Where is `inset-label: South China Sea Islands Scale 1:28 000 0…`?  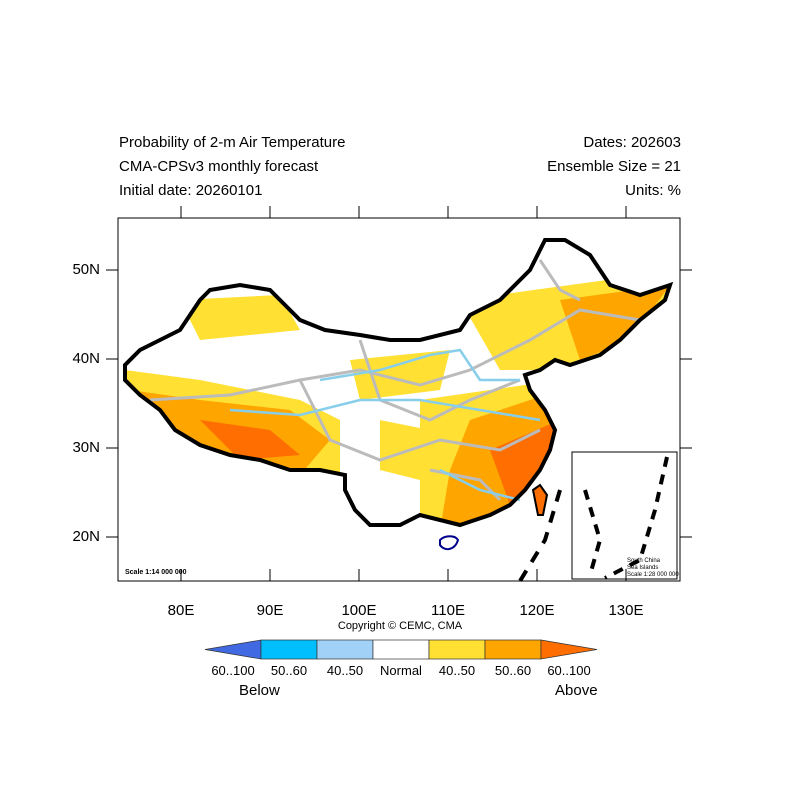 inset-label: South China Sea Islands Scale 1:28 000 0… is located at coordinates (653, 568).